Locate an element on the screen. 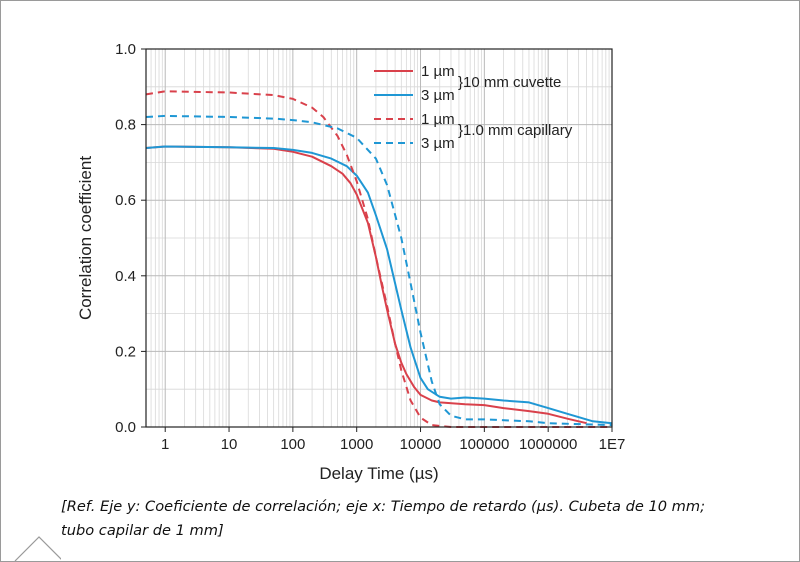 This screenshot has height=562, width=800. y-tick-label: 0.6 is located at coordinates (125, 200).